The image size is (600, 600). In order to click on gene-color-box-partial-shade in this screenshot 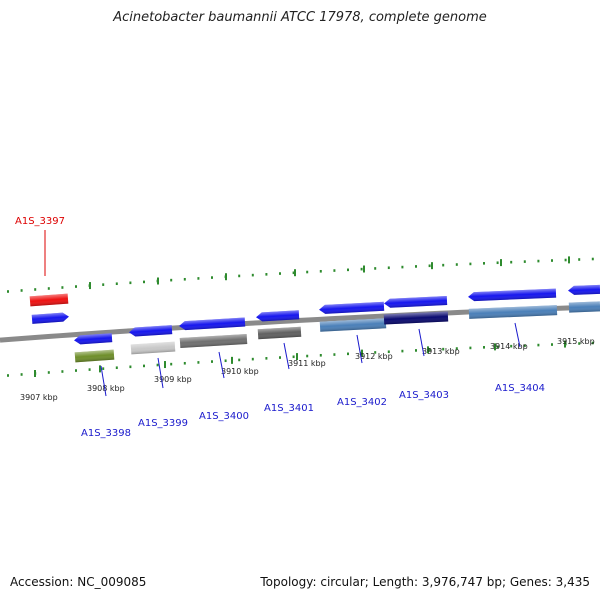, I will do `click(584, 307)`.